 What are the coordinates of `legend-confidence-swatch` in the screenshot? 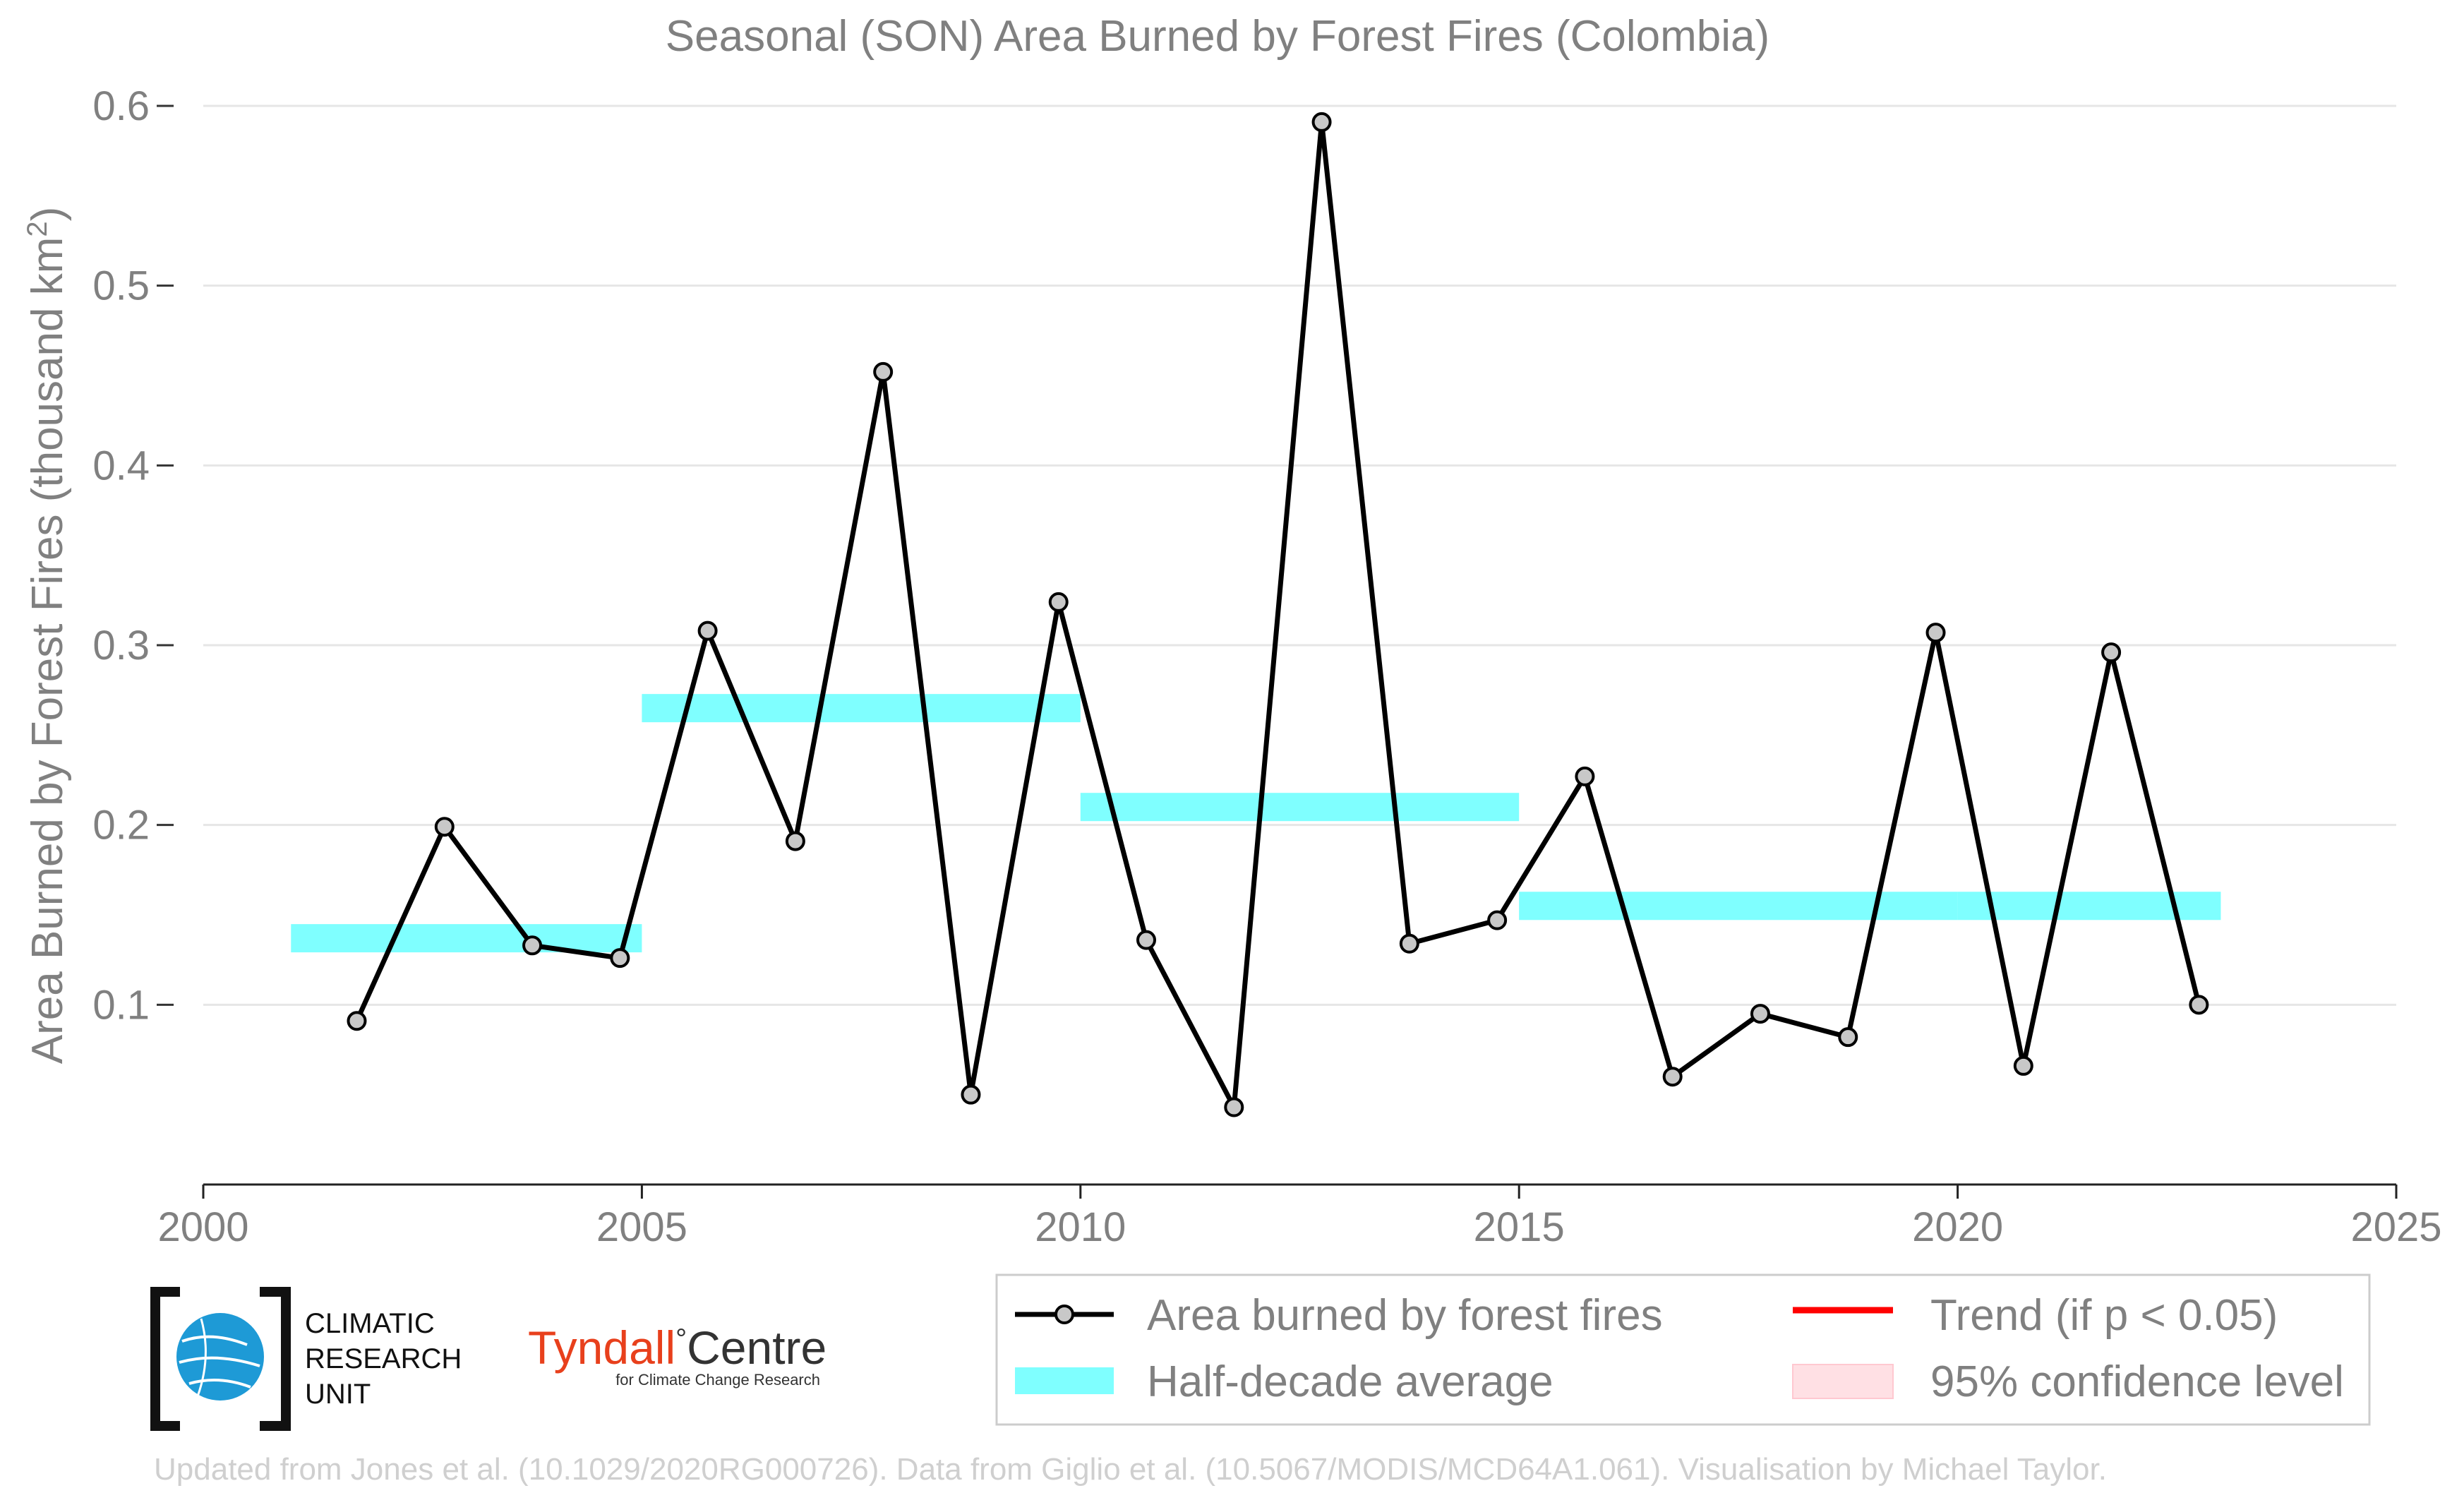 It's located at (1843, 1381).